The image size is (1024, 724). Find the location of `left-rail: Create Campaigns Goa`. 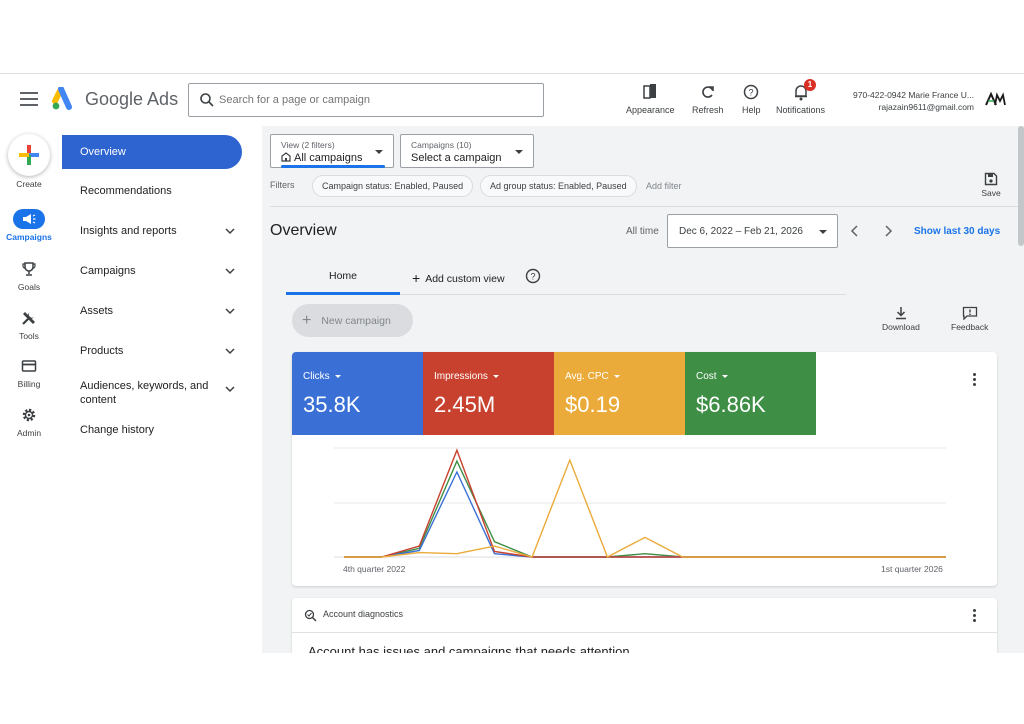

left-rail: Create Campaigns Goa is located at coordinates (29, 389).